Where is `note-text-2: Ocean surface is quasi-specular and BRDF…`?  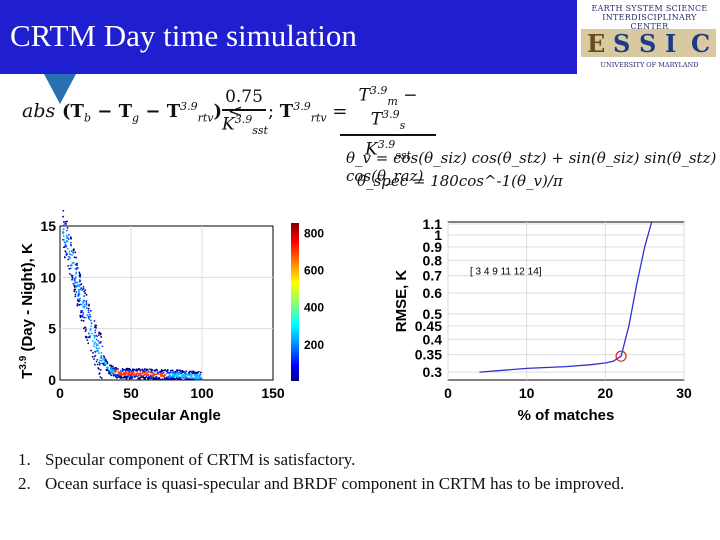
note-text-2: Ocean surface is quasi-specular and BRDF… is located at coordinates (335, 483).